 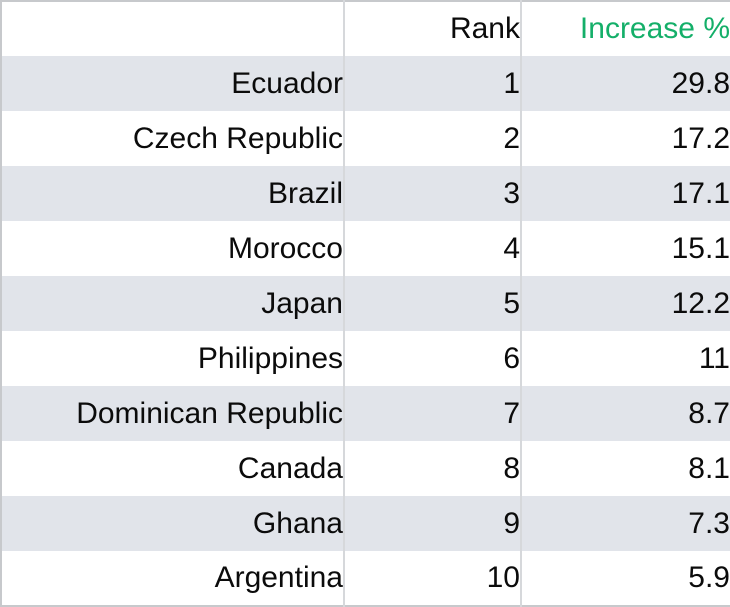 I want to click on country-cell: Japan, so click(x=172, y=303).